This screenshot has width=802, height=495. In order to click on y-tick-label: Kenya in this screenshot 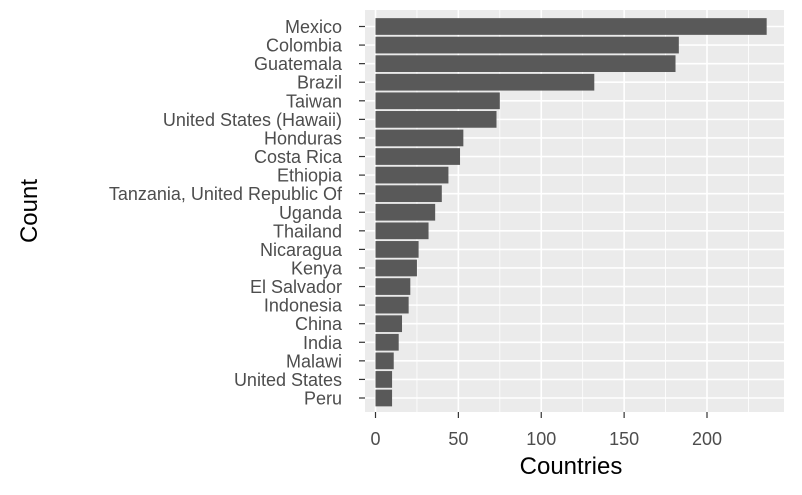, I will do `click(317, 268)`.